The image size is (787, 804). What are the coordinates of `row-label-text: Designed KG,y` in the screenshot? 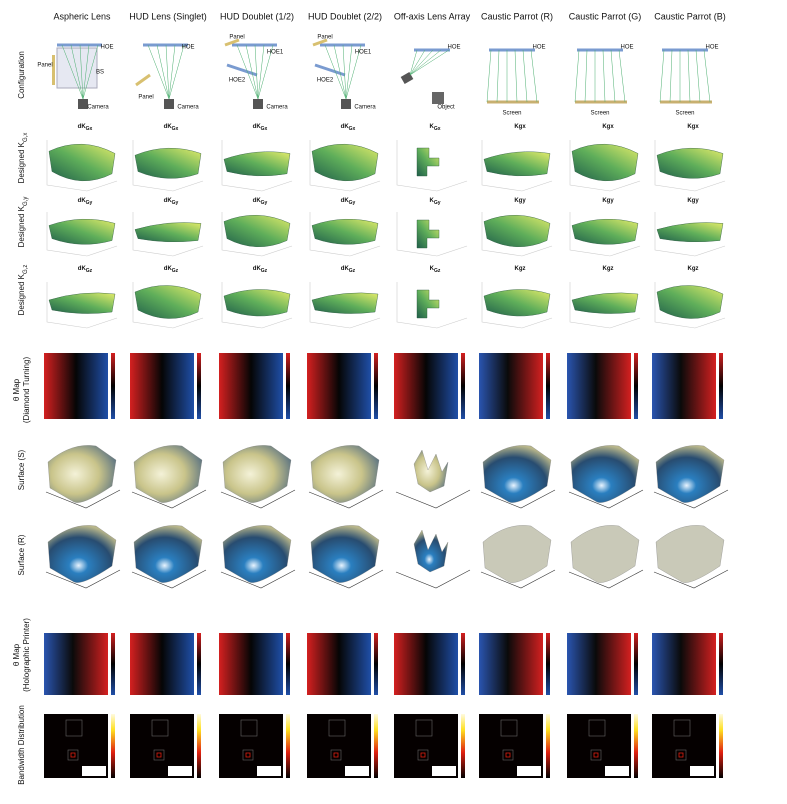 It's located at (22, 222).